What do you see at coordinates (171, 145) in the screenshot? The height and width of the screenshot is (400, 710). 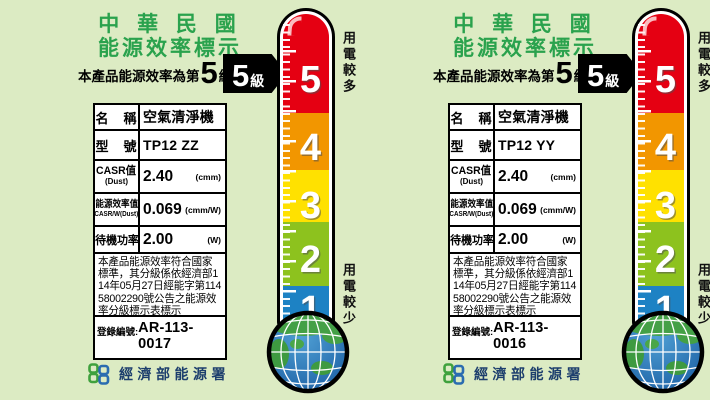 I see `model-value: TP12 ZZ` at bounding box center [171, 145].